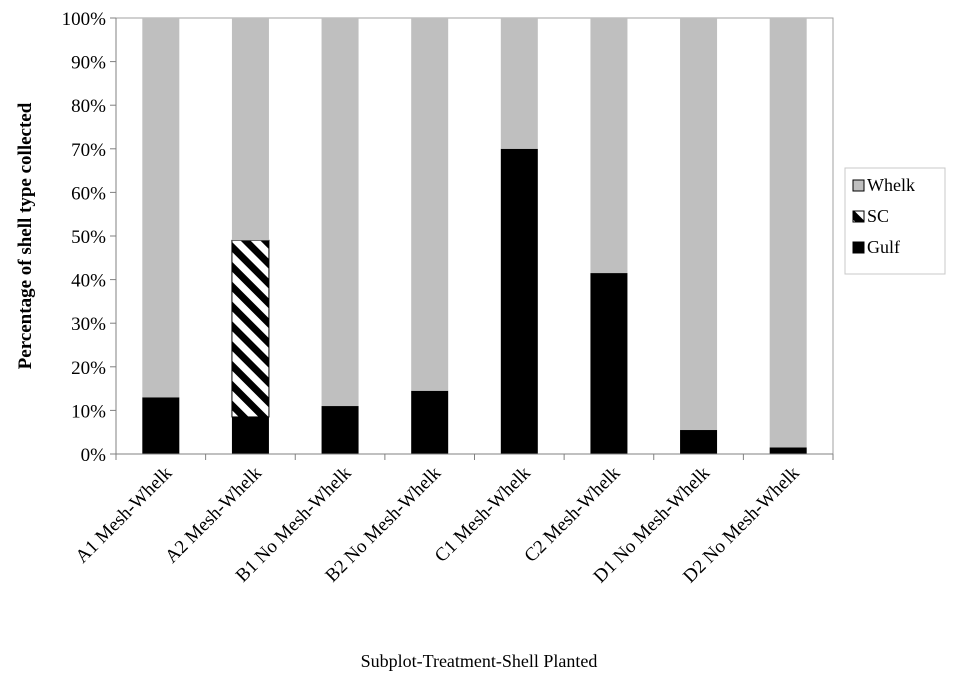  I want to click on legend-label-whelk: Whelk, so click(891, 185).